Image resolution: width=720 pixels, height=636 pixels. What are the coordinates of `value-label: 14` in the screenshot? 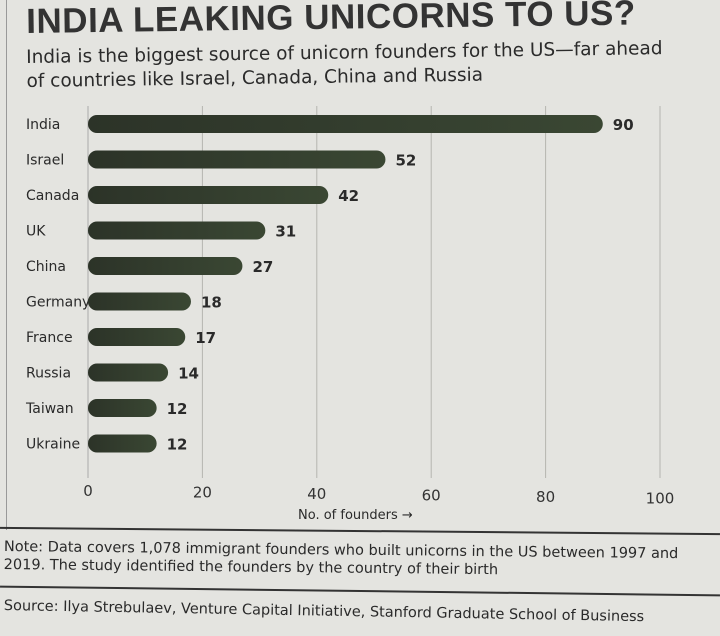 It's located at (188, 374).